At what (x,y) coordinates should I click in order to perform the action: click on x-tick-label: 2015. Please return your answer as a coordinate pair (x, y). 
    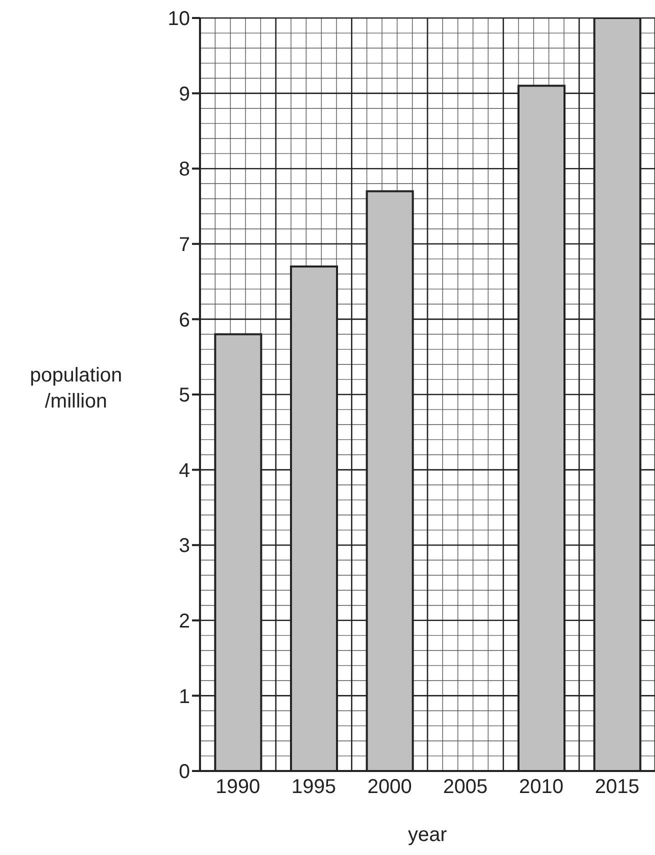
    Looking at the image, I should click on (617, 787).